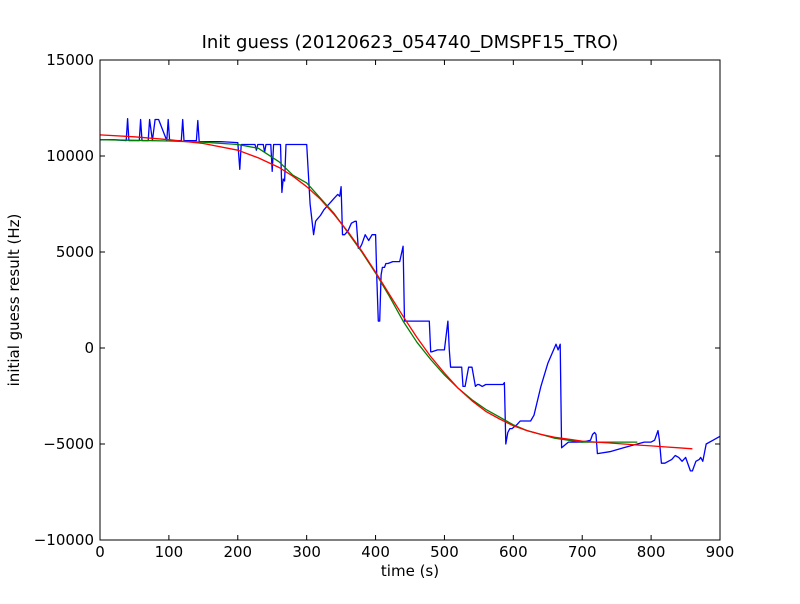 Image resolution: width=800 pixels, height=604 pixels. I want to click on x-tick-label: 400, so click(375, 552).